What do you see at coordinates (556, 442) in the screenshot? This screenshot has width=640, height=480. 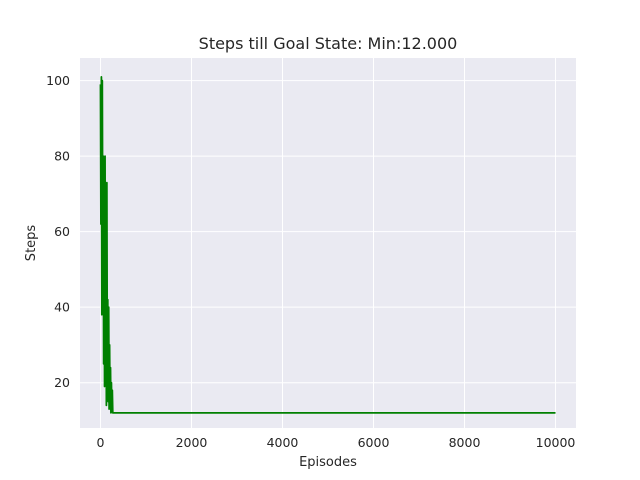 I see `x-tick-label: 10000` at bounding box center [556, 442].